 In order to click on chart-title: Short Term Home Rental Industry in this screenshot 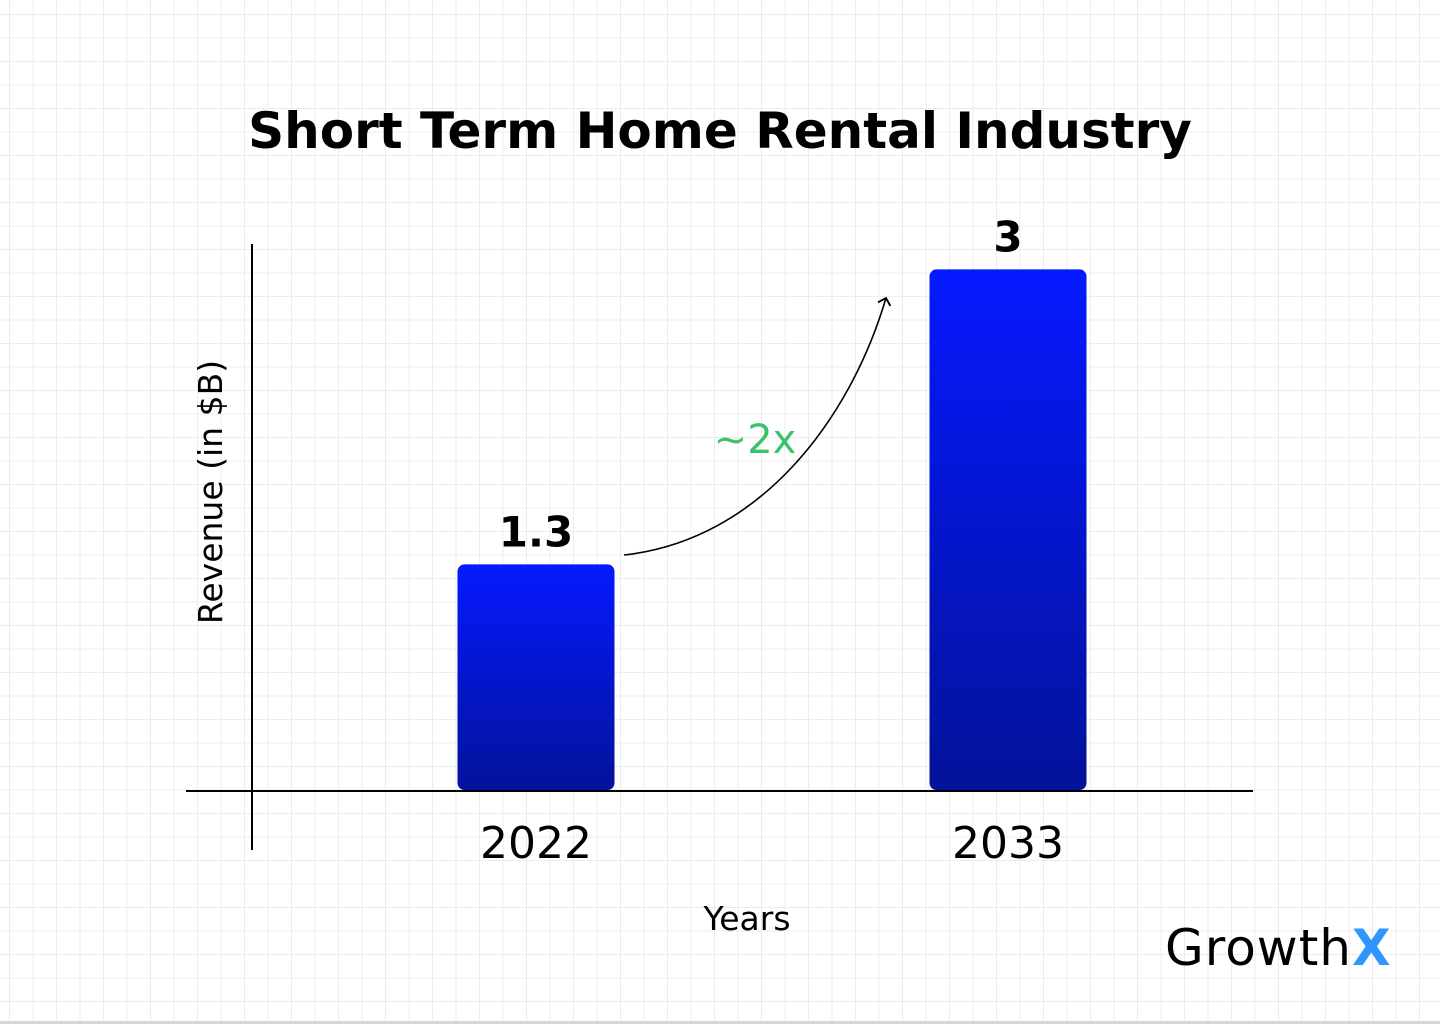, I will do `click(720, 131)`.